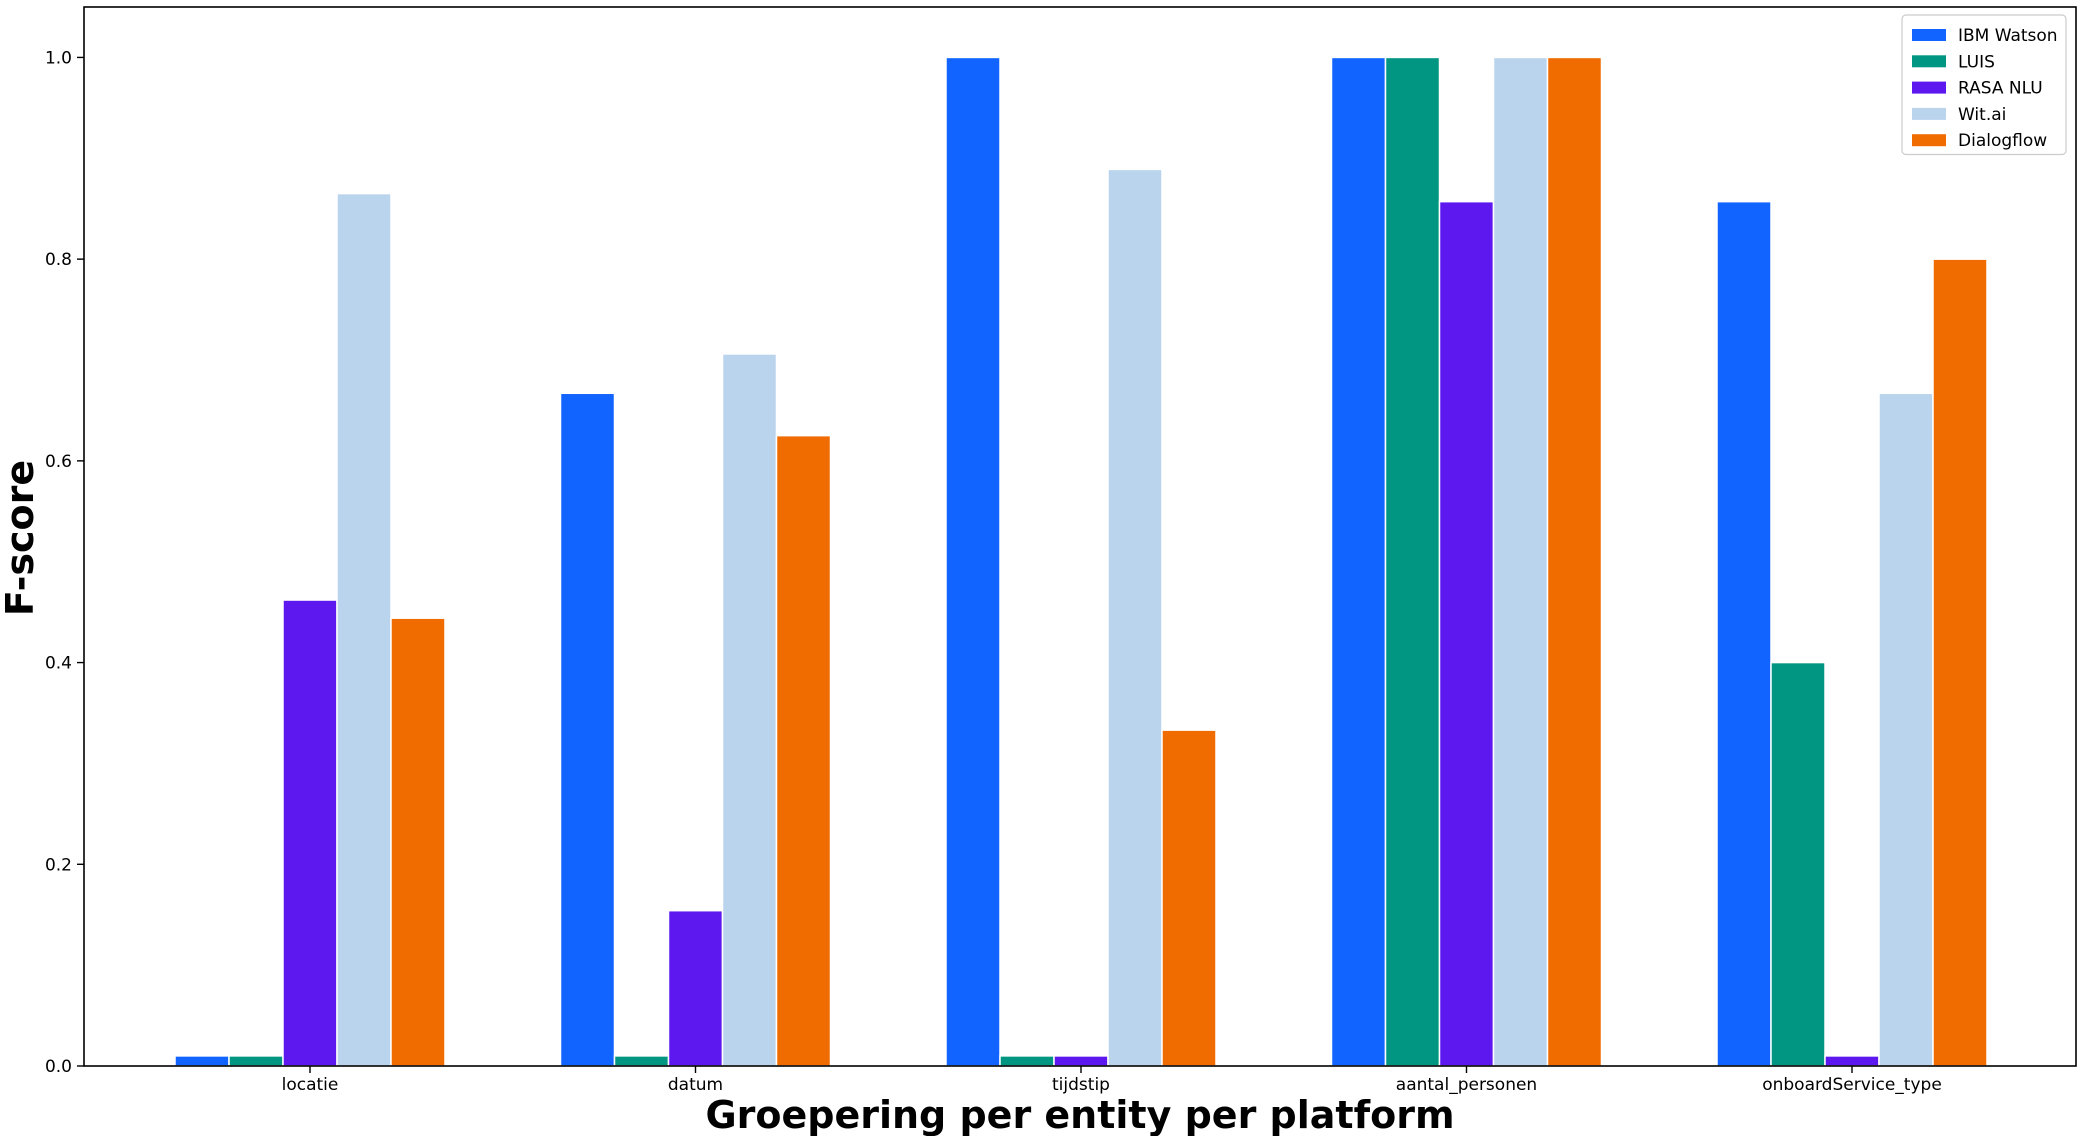 The height and width of the screenshot is (1140, 2080). I want to click on bar-dialogflow-onboardservice-type, so click(1960, 662).